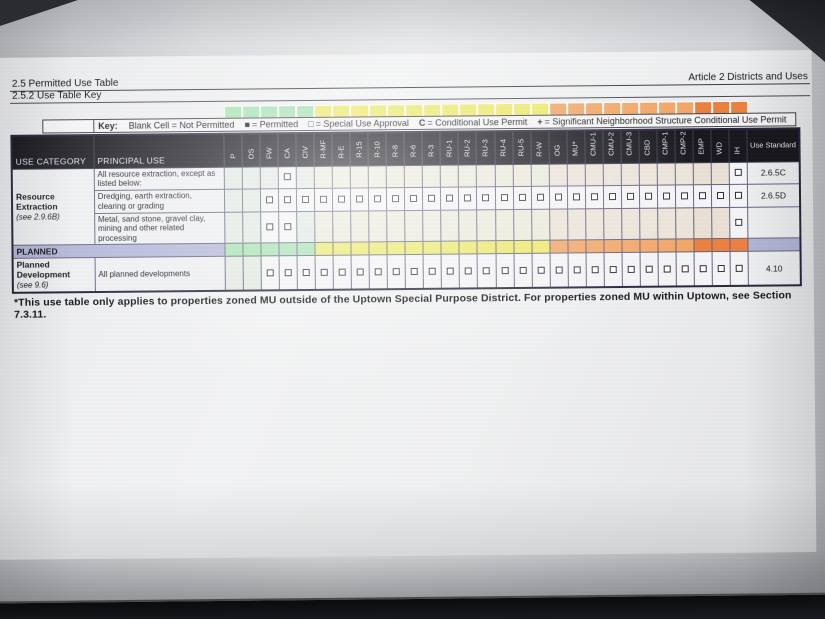 This screenshot has height=619, width=825. What do you see at coordinates (233, 150) in the screenshot?
I see `district-header-P: P` at bounding box center [233, 150].